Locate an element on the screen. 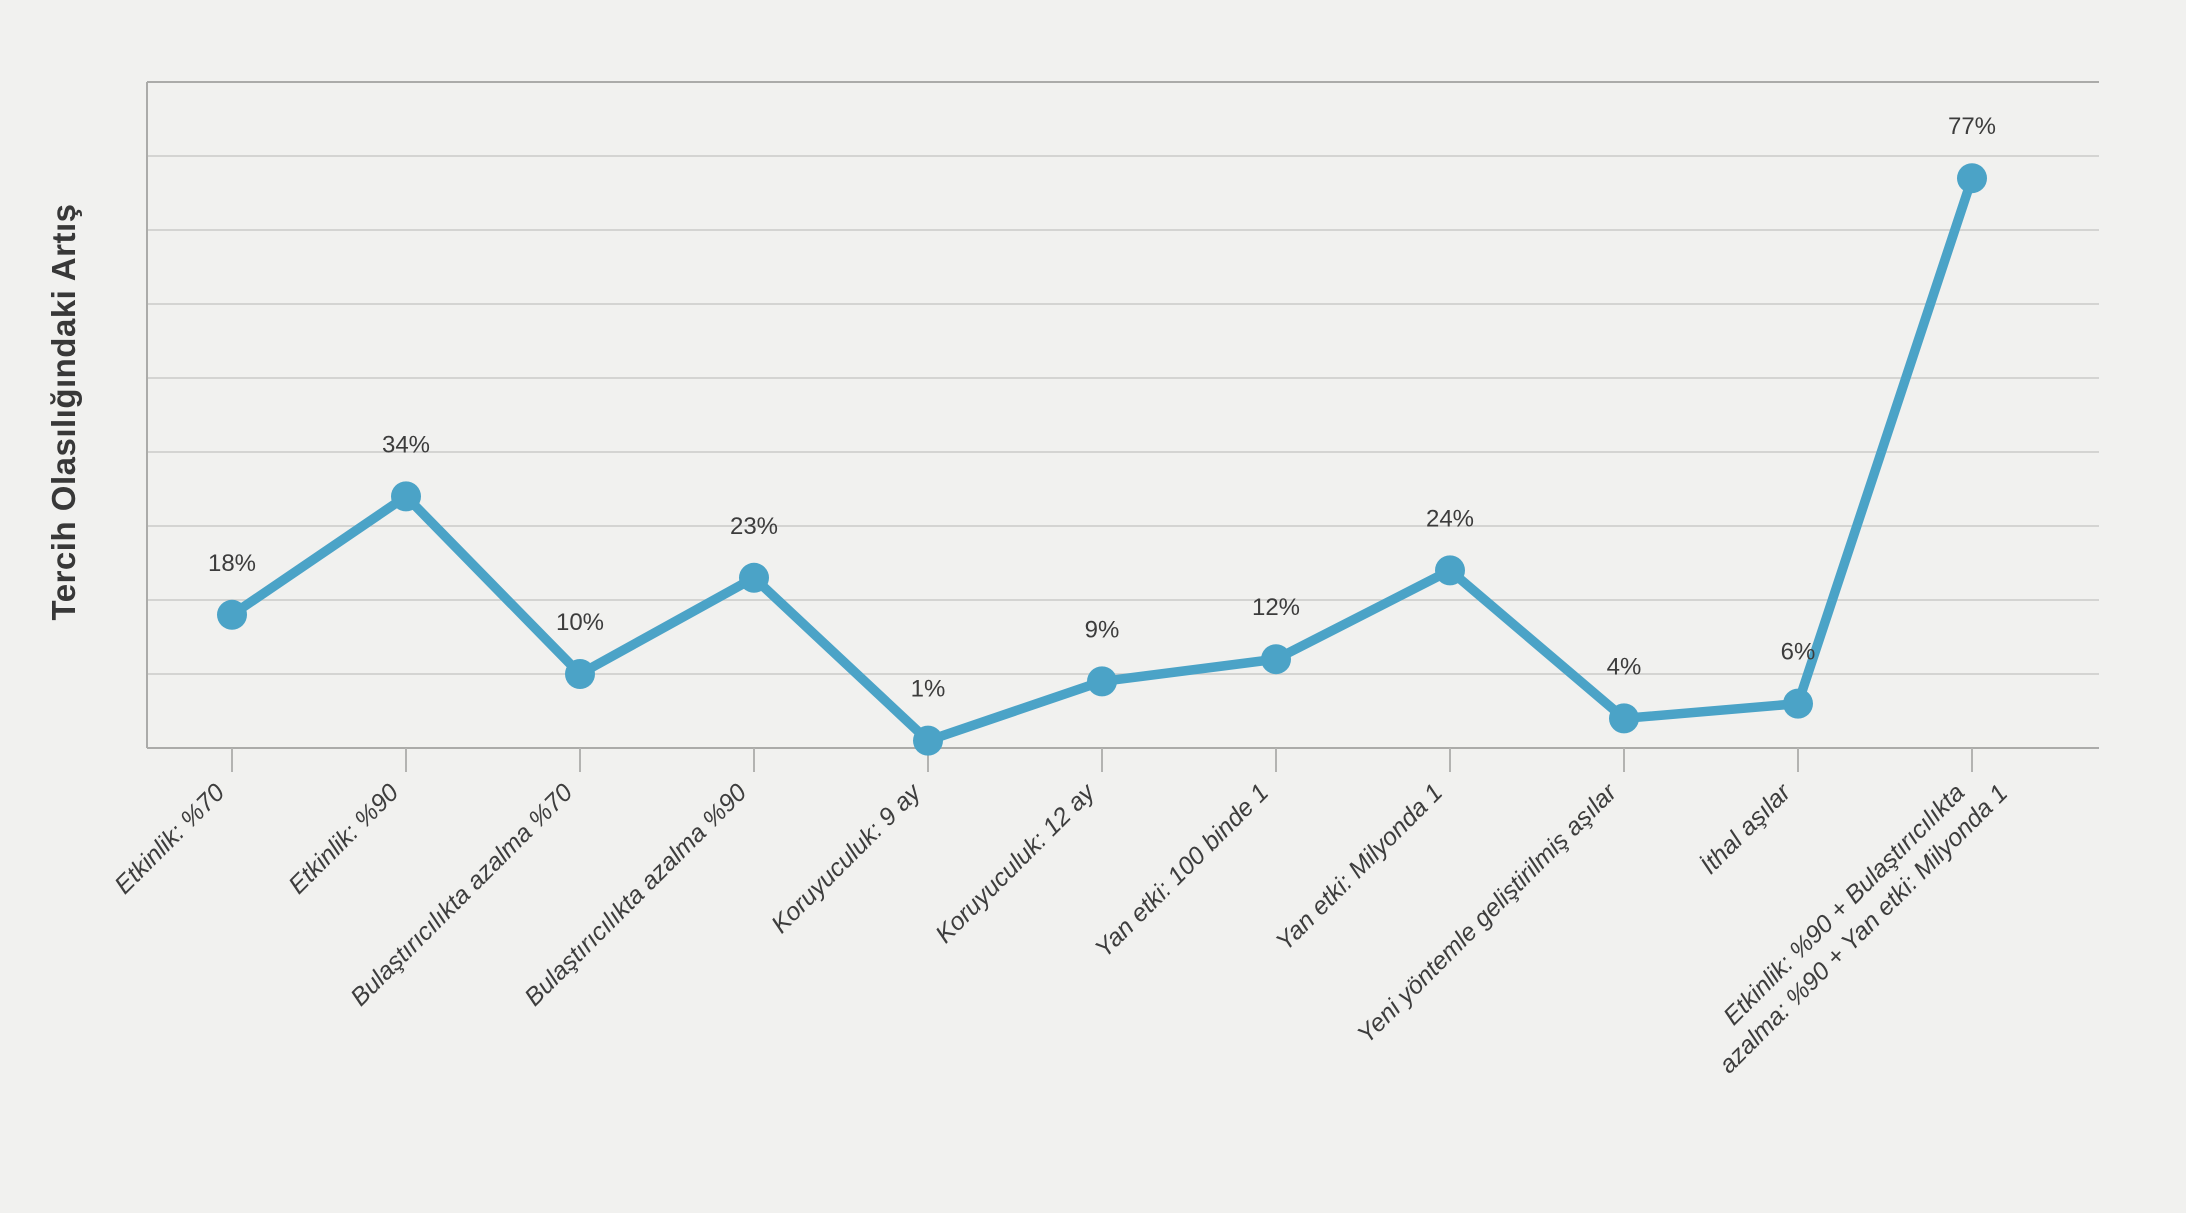 The width and height of the screenshot is (2186, 1213). x-axis-label: Yan etki: 100 binde 1 is located at coordinates (1182, 870).